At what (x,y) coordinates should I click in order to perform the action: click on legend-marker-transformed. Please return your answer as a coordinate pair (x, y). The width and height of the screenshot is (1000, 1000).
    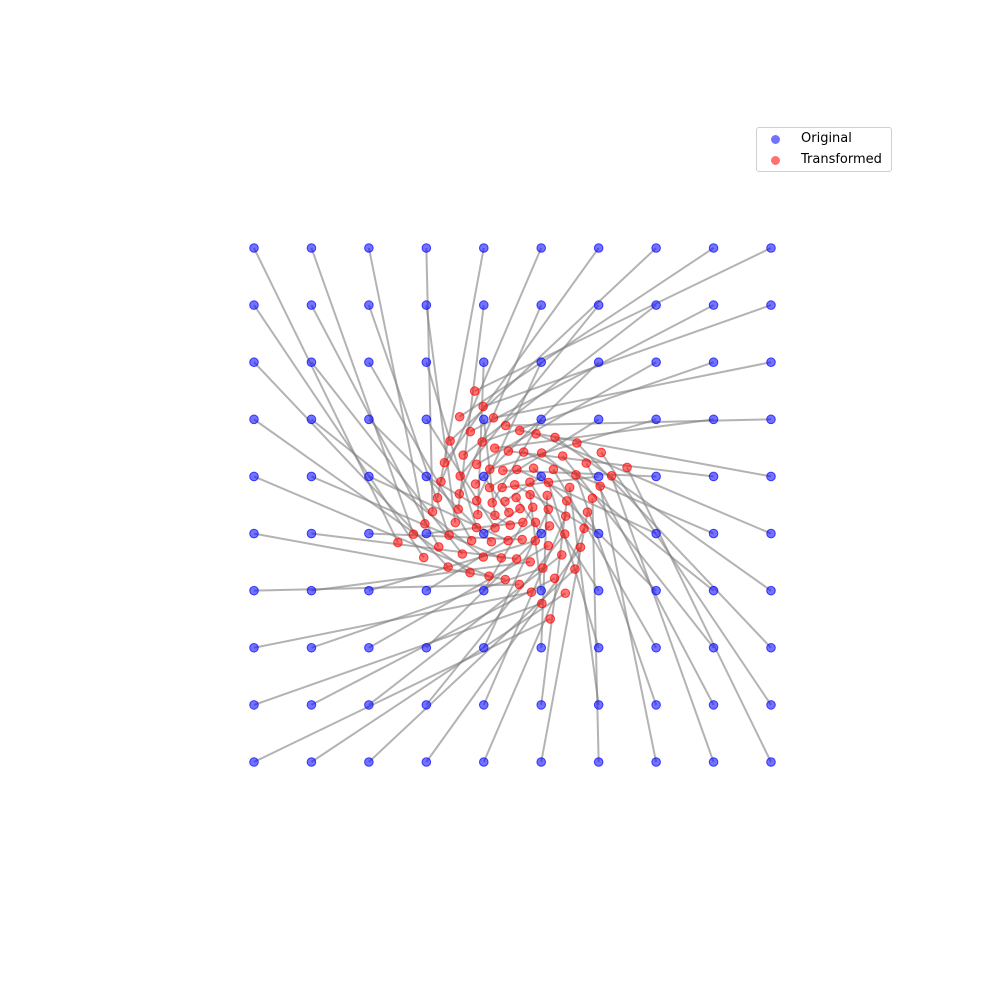
    Looking at the image, I should click on (775, 160).